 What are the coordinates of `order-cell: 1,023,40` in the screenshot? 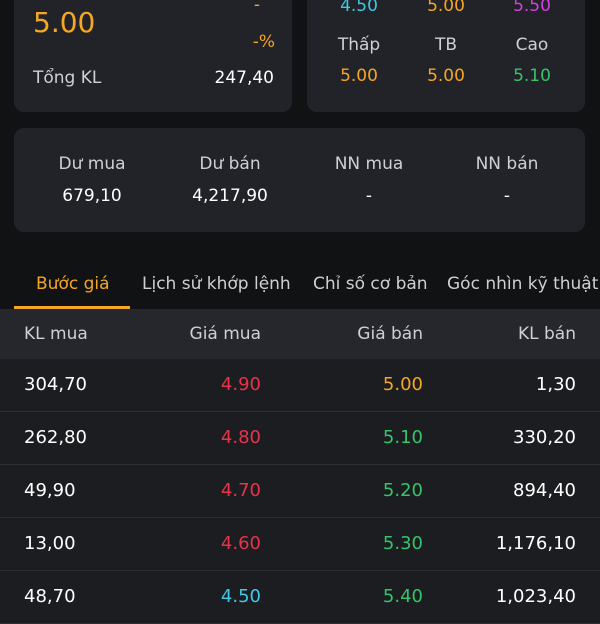 It's located at (535, 596).